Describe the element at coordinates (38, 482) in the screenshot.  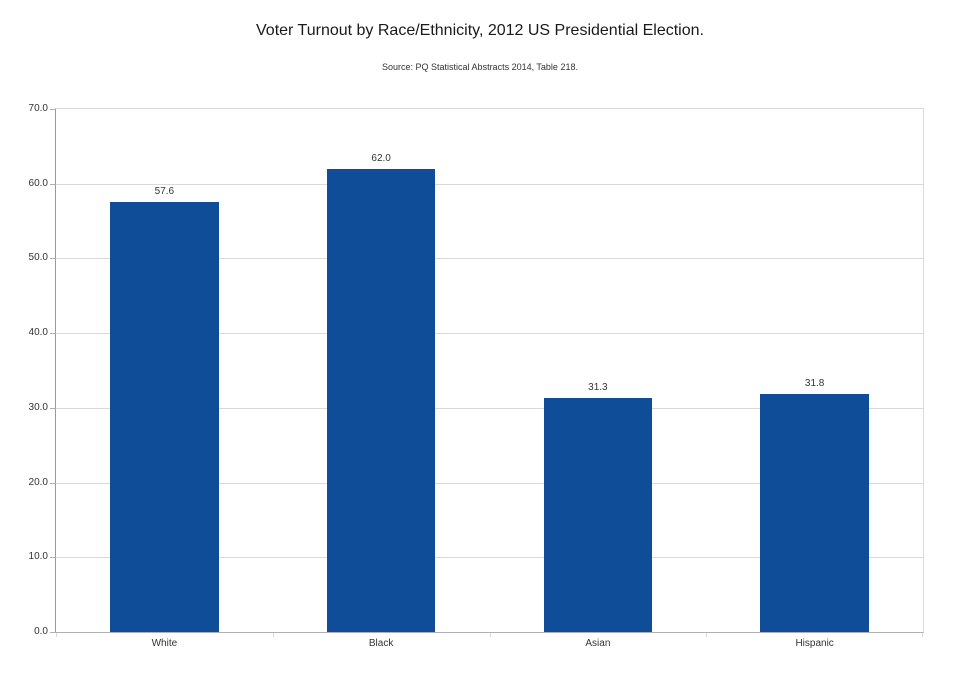
I see `y-tick-label: 20.0` at that location.